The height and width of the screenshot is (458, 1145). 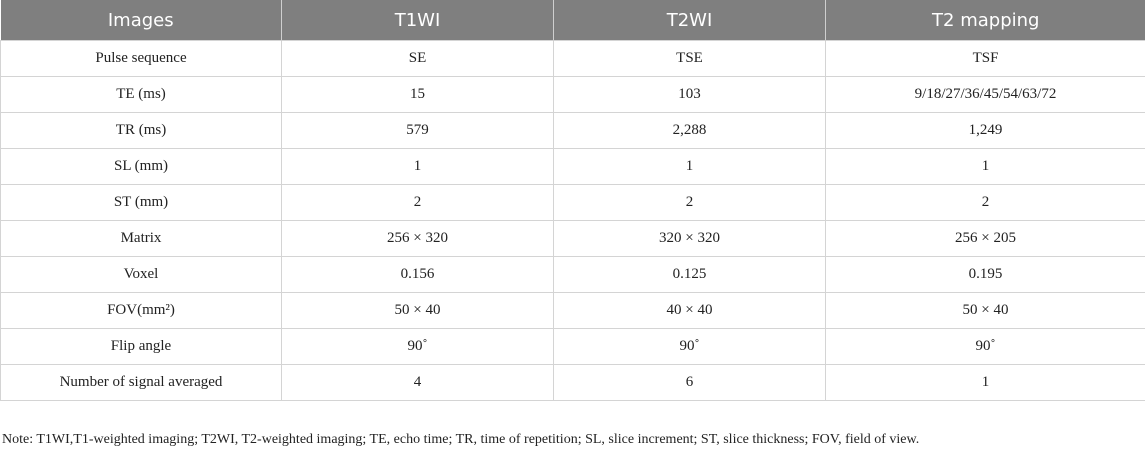 I want to click on table-row: Number of signal averaged 4 6 1, so click(x=572, y=382).